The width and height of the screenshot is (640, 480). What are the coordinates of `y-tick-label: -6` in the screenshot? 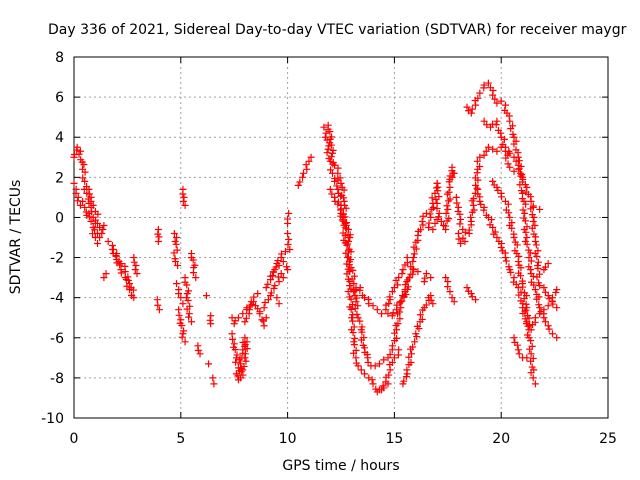 It's located at (57, 339).